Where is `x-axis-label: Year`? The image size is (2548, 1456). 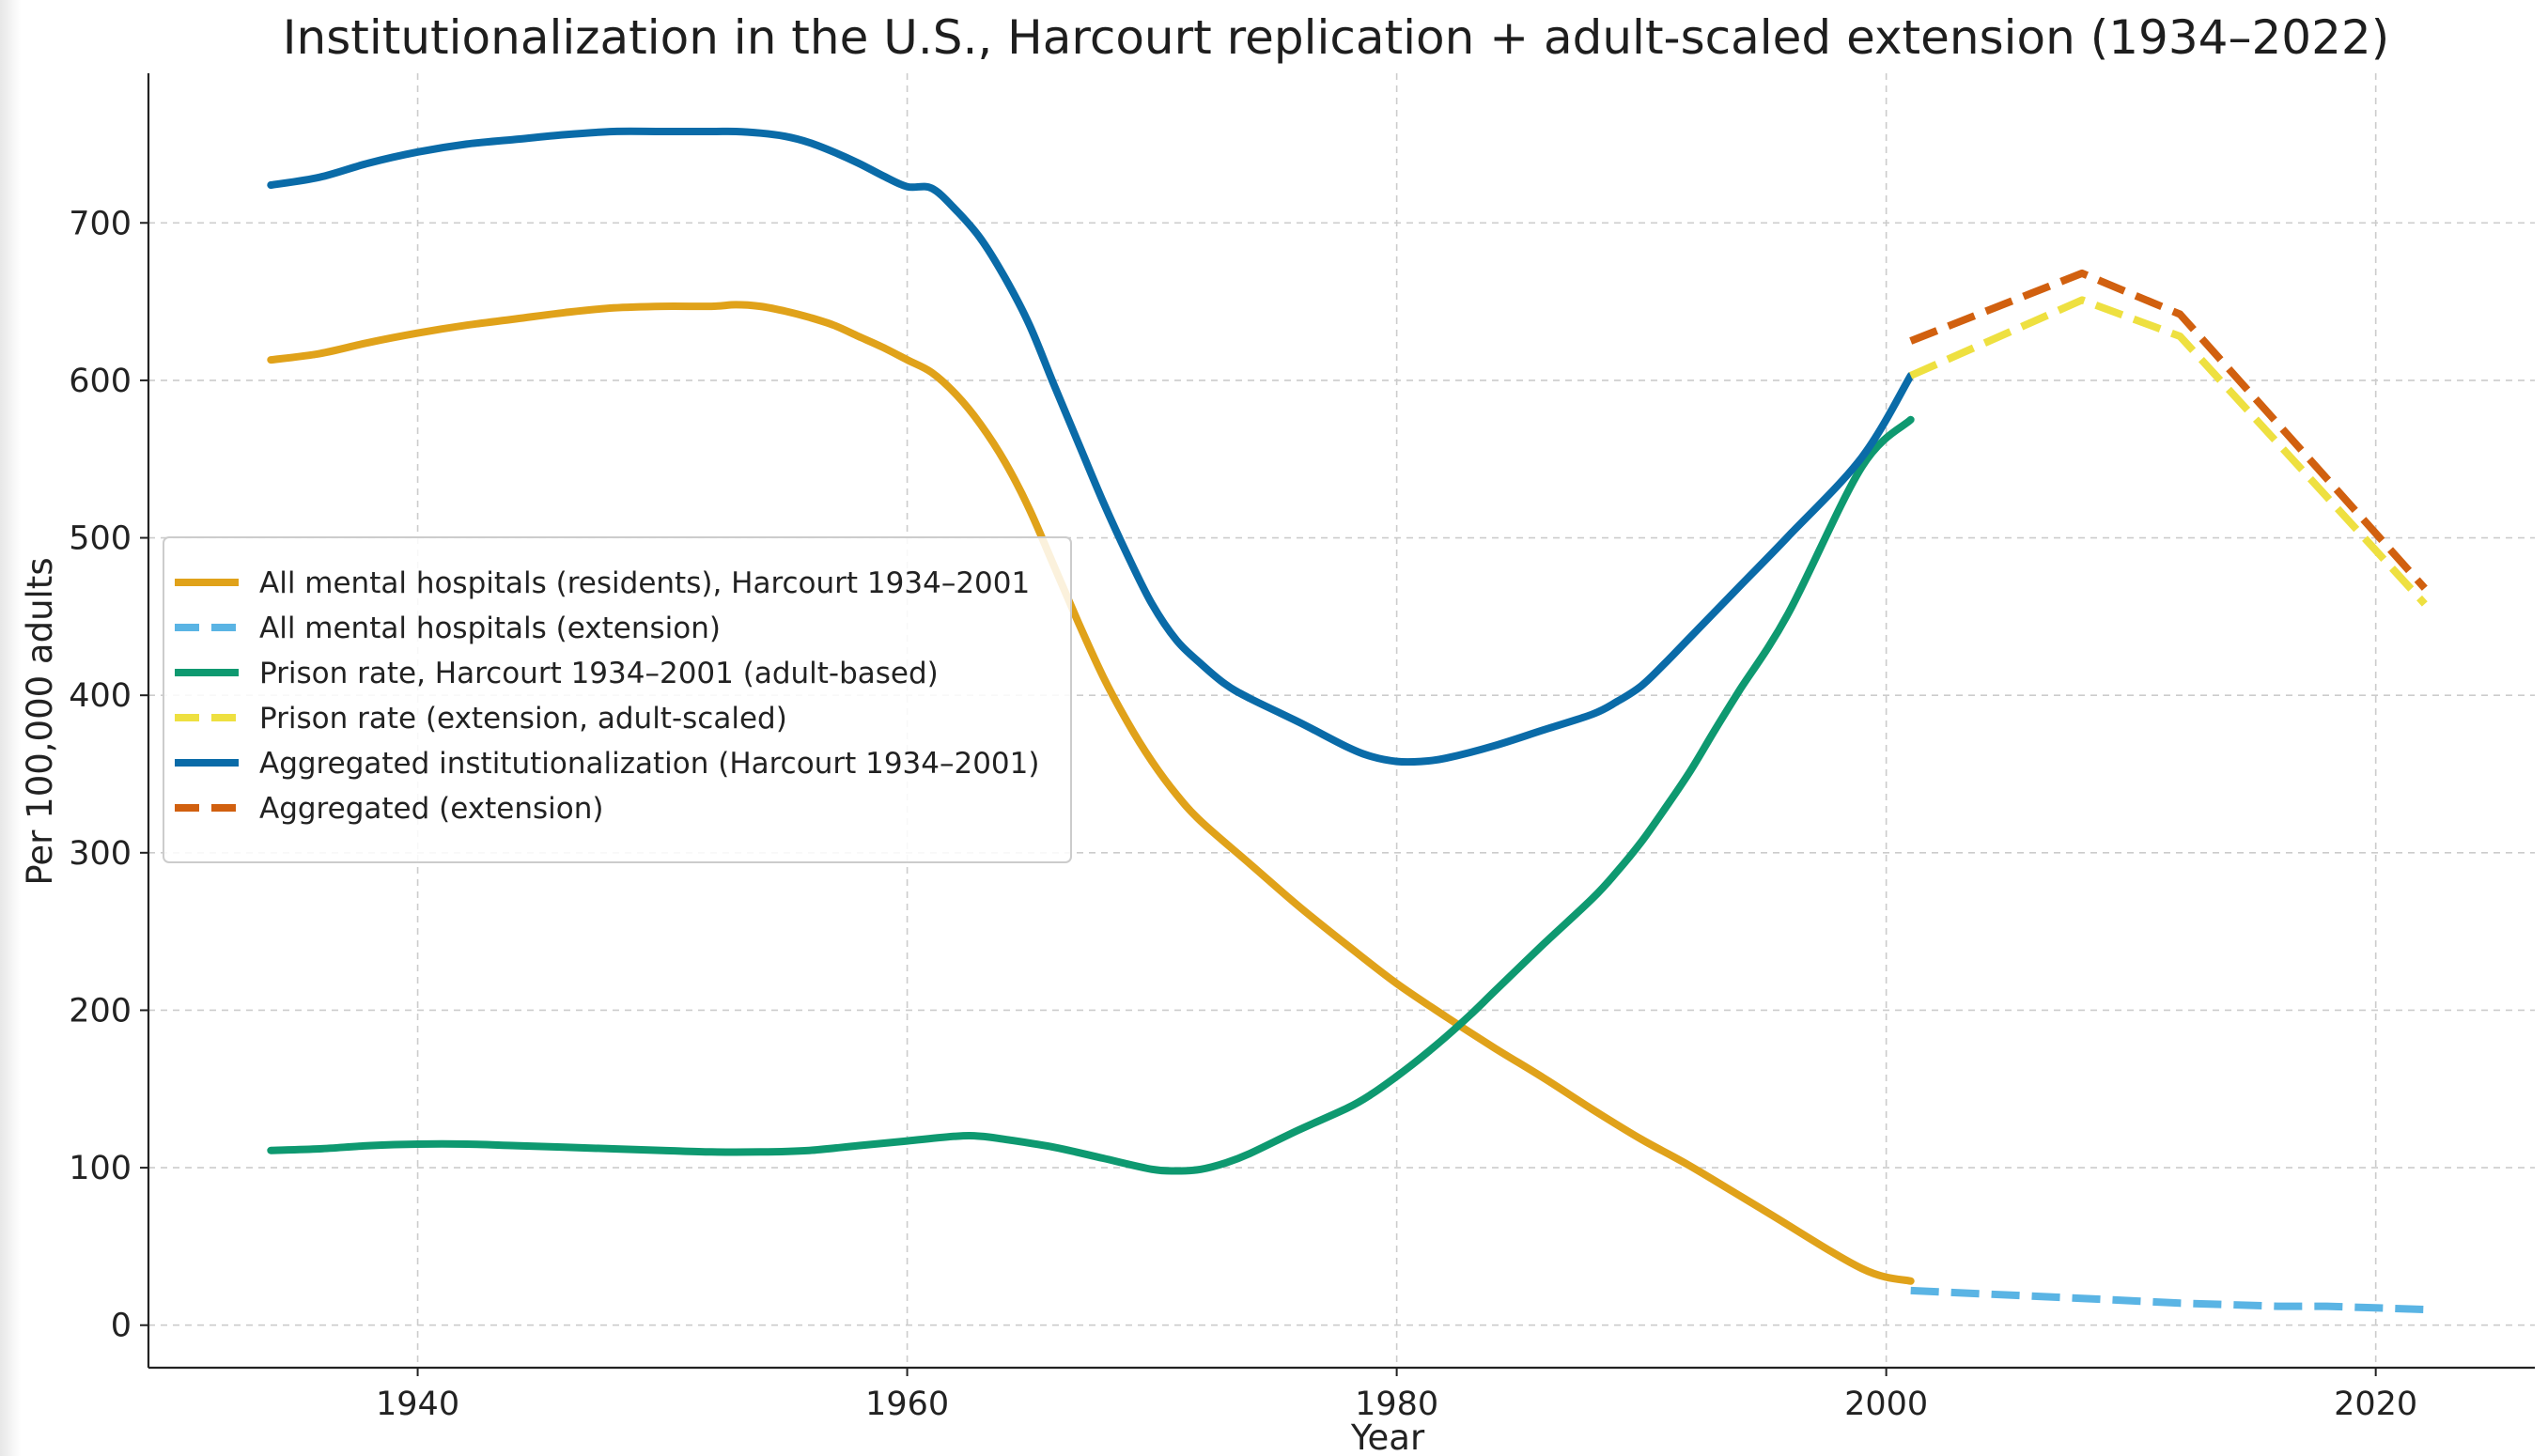
x-axis-label: Year is located at coordinates (1388, 1436).